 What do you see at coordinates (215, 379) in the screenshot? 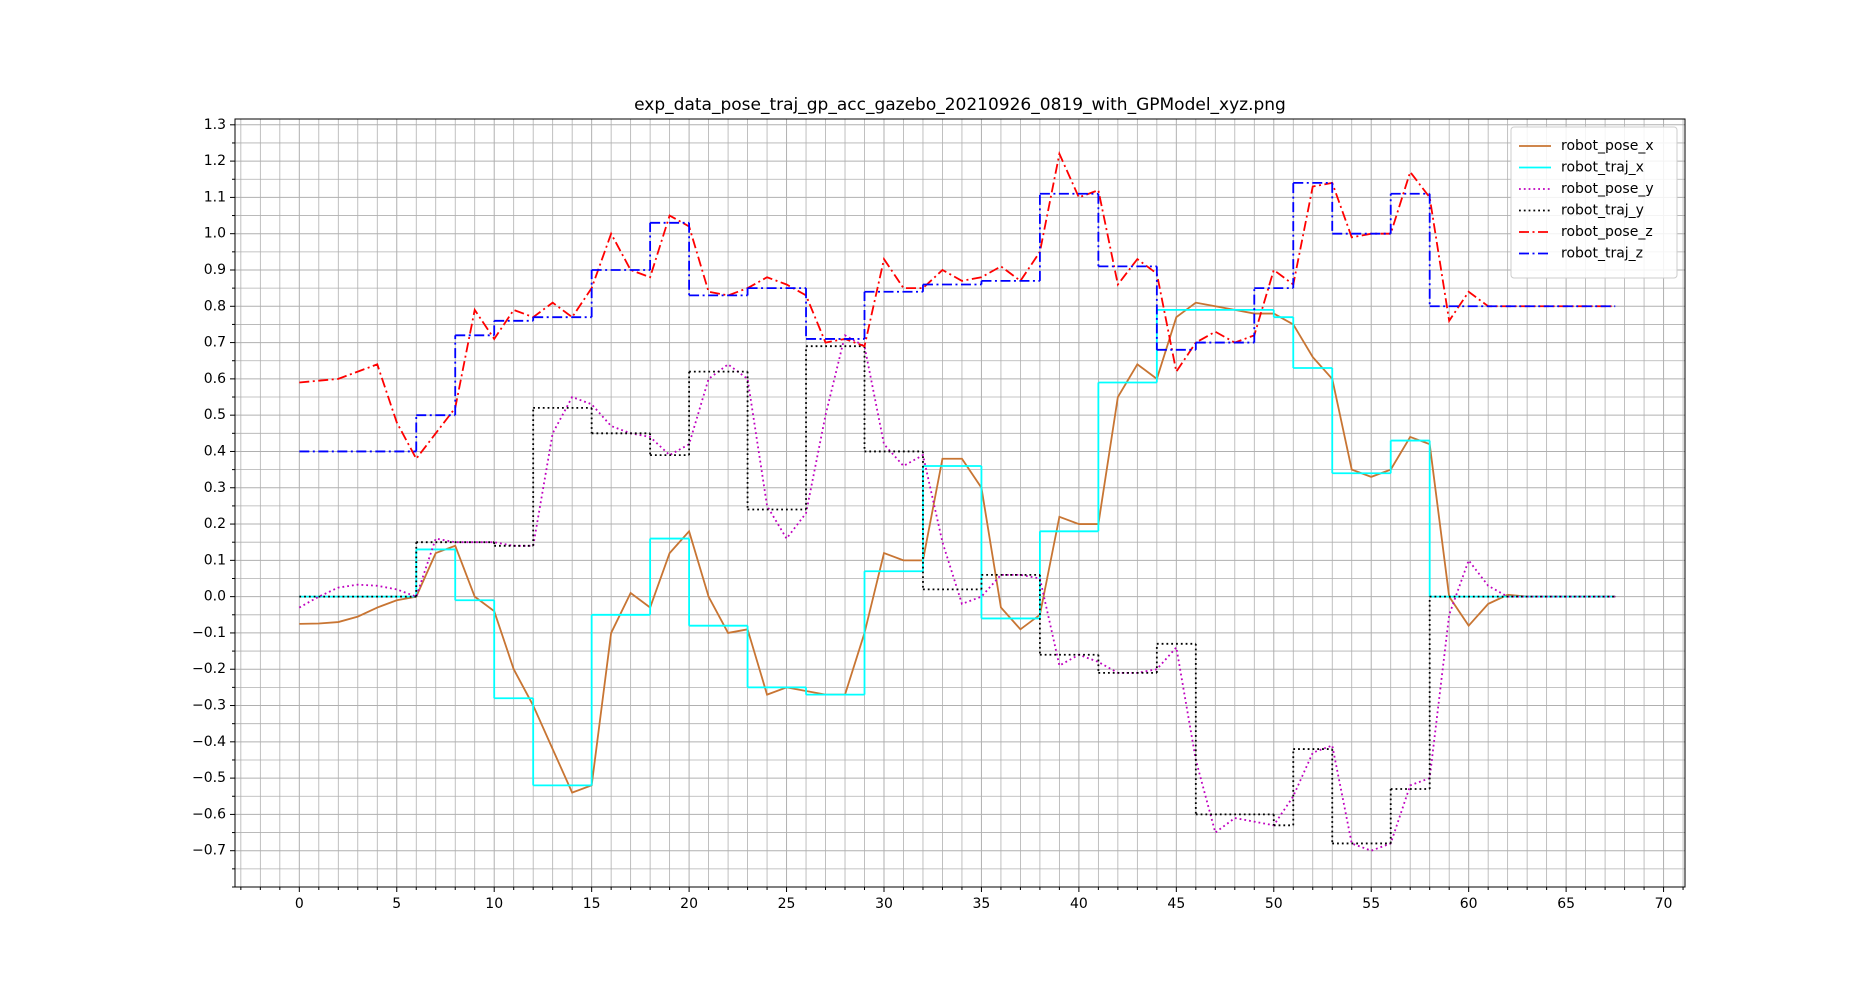
I see `y-tick-label: 0.6` at bounding box center [215, 379].